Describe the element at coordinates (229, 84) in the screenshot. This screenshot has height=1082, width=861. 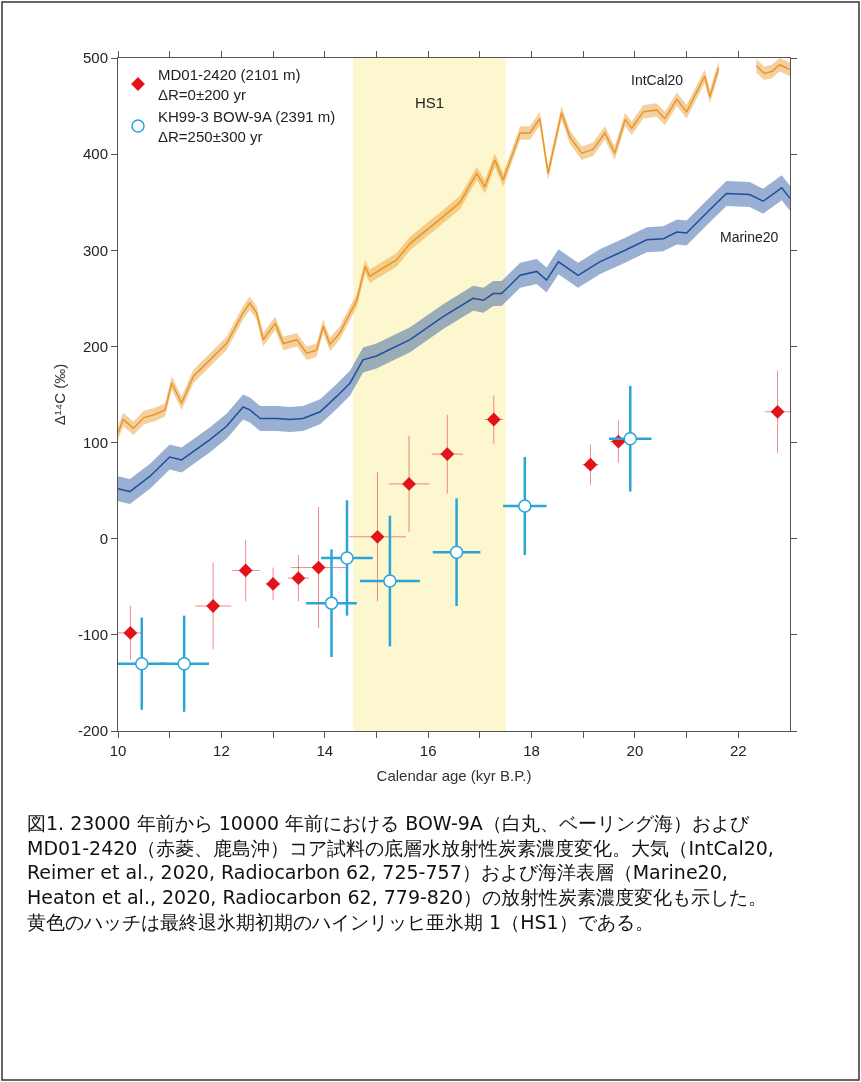
I see `legend-label: MD01-2420 (2101 m) ΔR=0±200 yr` at that location.